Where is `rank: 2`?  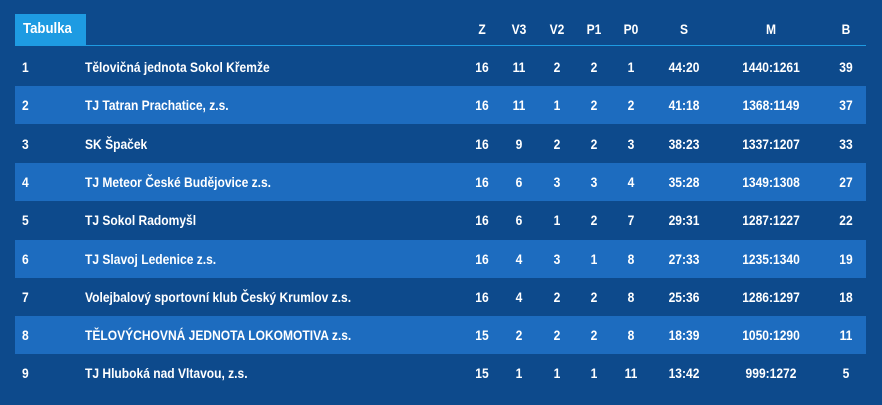
rank: 2 is located at coordinates (25, 105).